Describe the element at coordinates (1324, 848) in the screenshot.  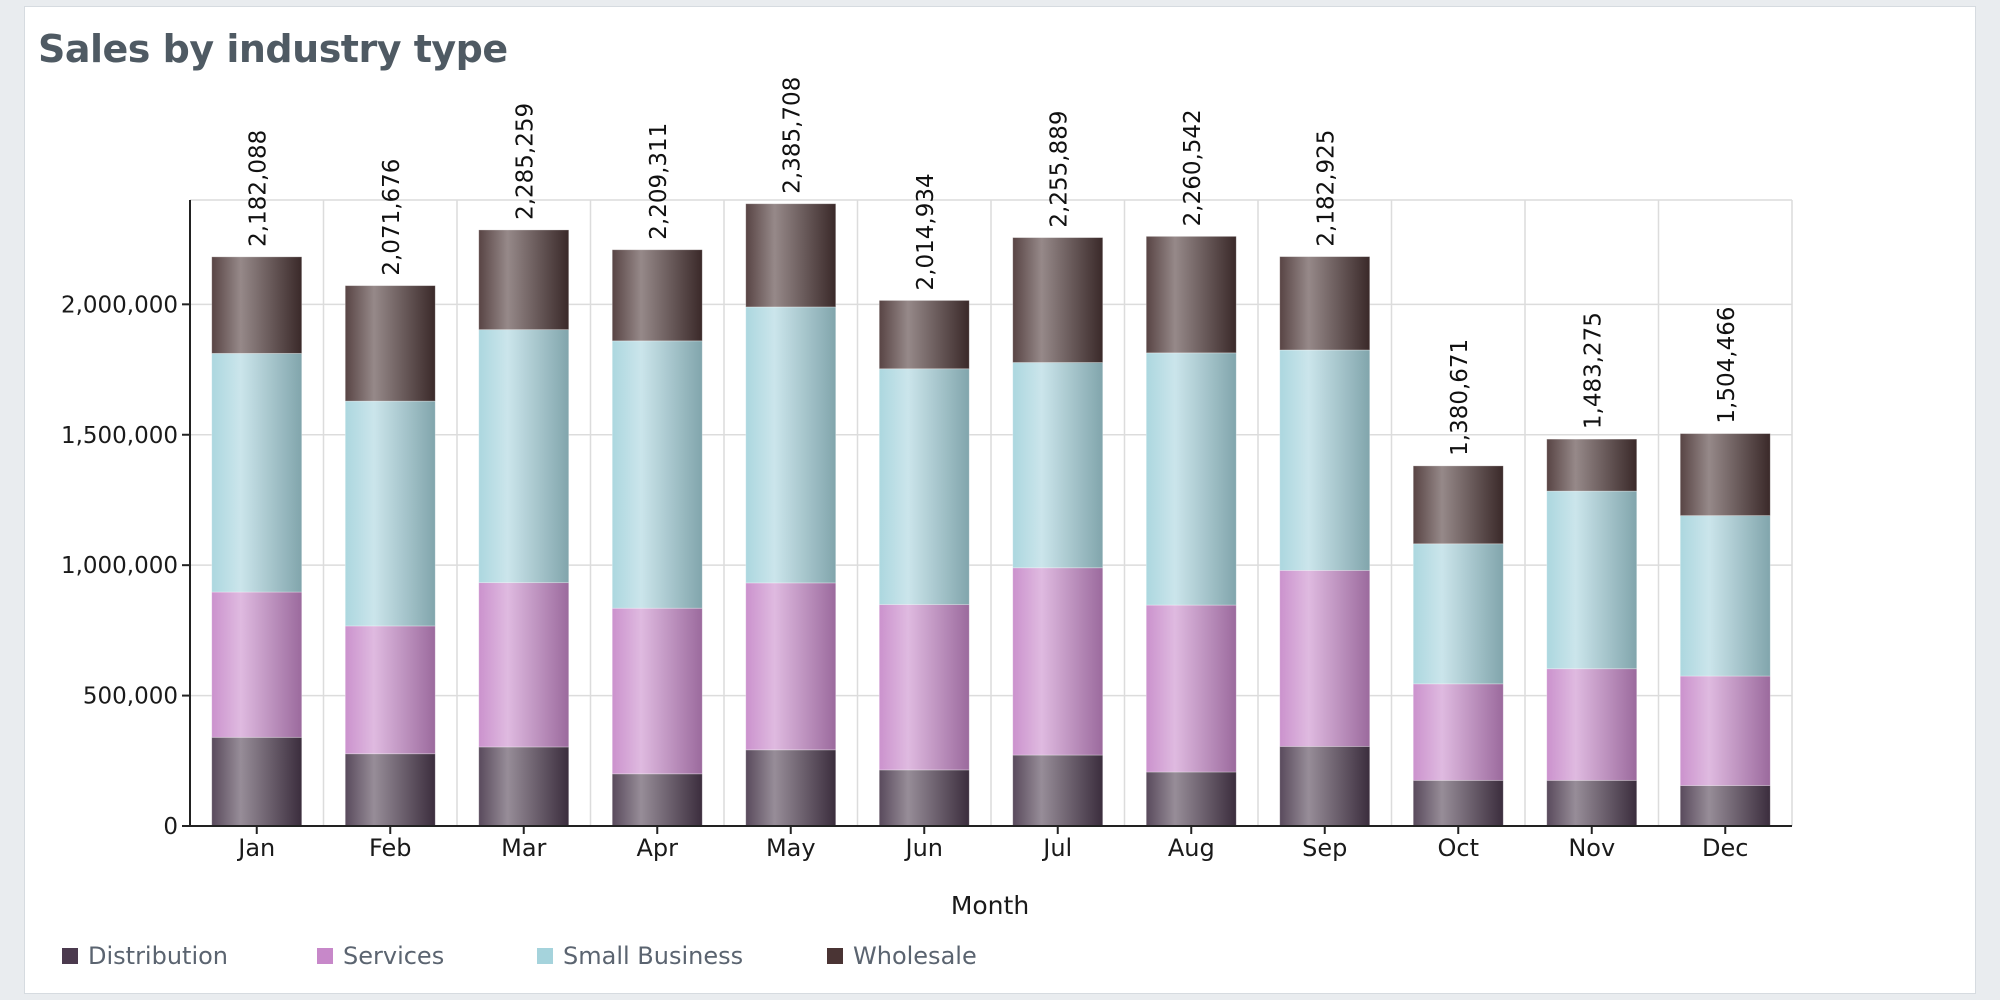
I see `x-tick-label: Sep` at that location.